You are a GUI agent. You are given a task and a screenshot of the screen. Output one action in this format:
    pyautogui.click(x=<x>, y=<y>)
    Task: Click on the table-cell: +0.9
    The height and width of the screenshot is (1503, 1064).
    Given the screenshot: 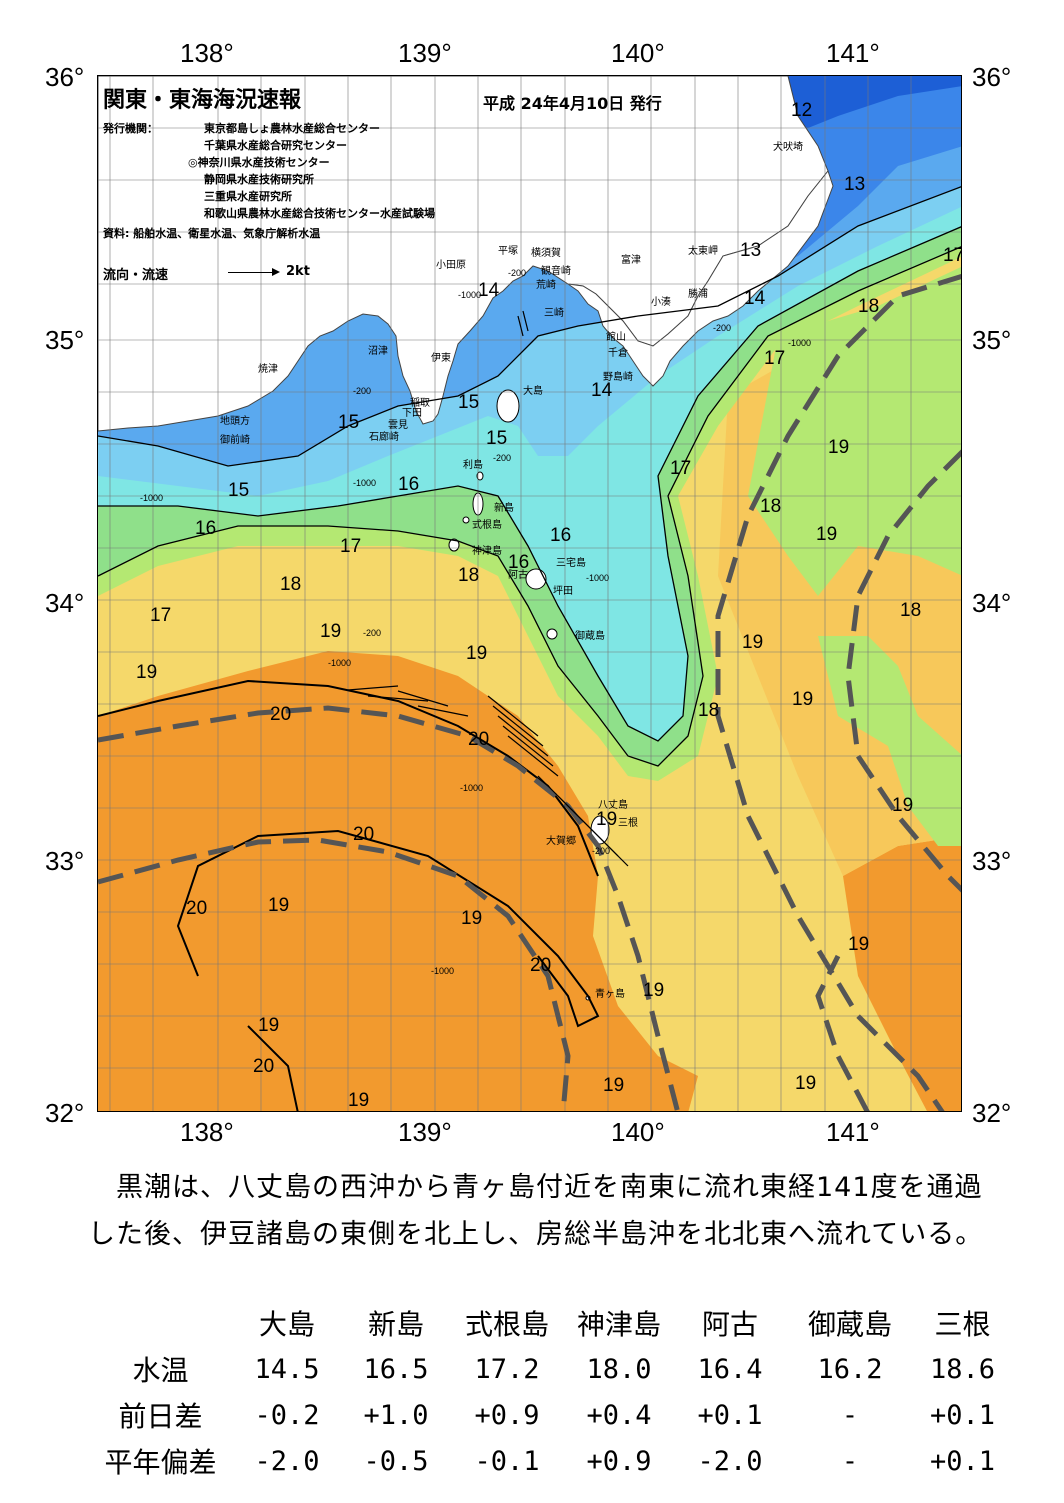 What is the action you would take?
    pyautogui.click(x=507, y=1415)
    